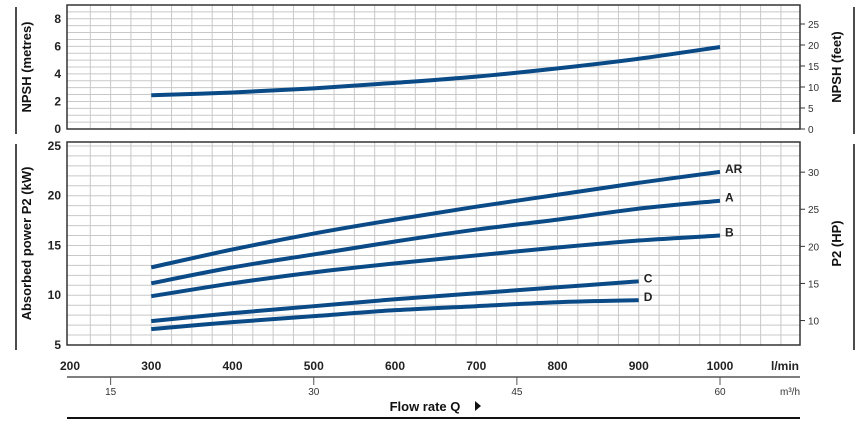 This screenshot has height=429, width=864. What do you see at coordinates (55, 196) in the screenshot?
I see `y-tick-label: 20` at bounding box center [55, 196].